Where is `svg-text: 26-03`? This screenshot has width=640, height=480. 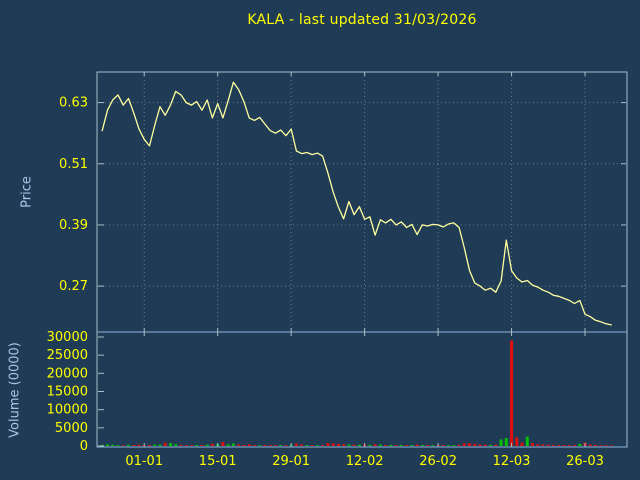 svg-text: 26-03 is located at coordinates (585, 461).